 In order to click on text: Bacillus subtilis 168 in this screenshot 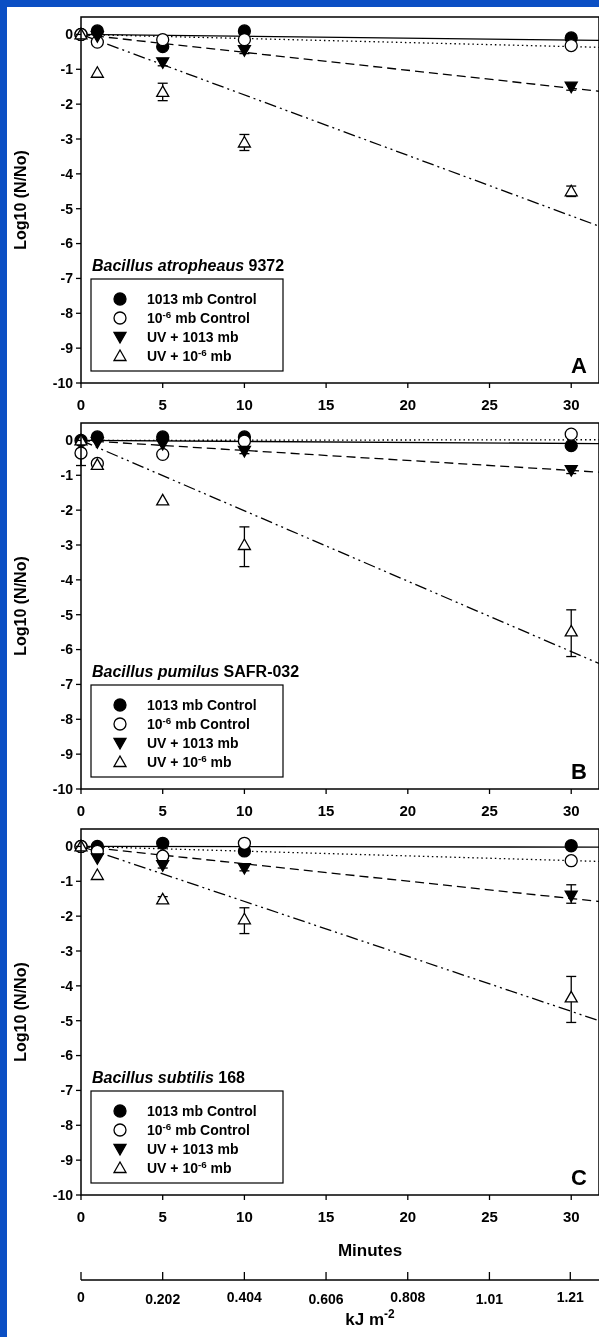, I will do `click(169, 1077)`.